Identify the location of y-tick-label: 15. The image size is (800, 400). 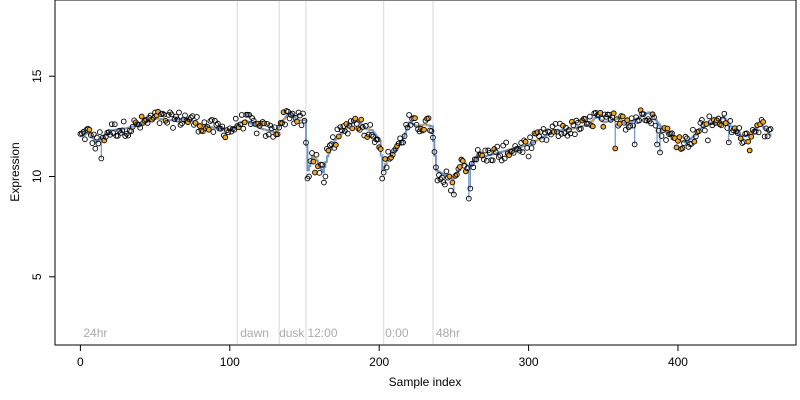
(37, 76).